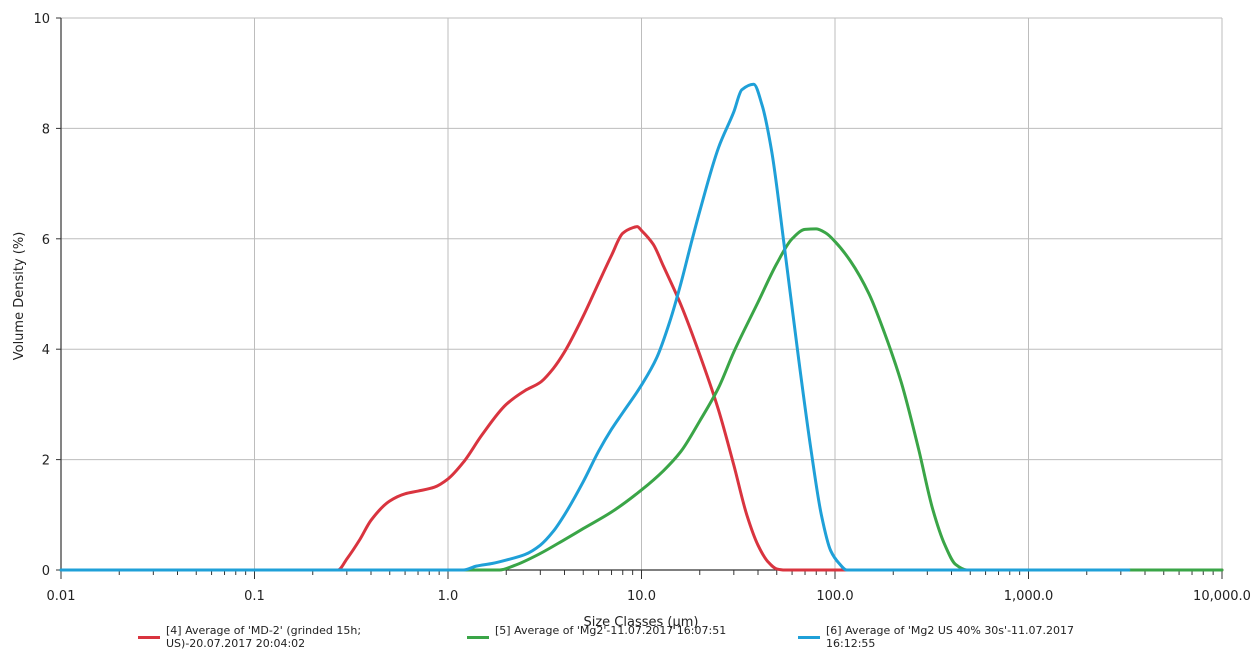  I want to click on y-tick-label: 0, so click(46, 571).